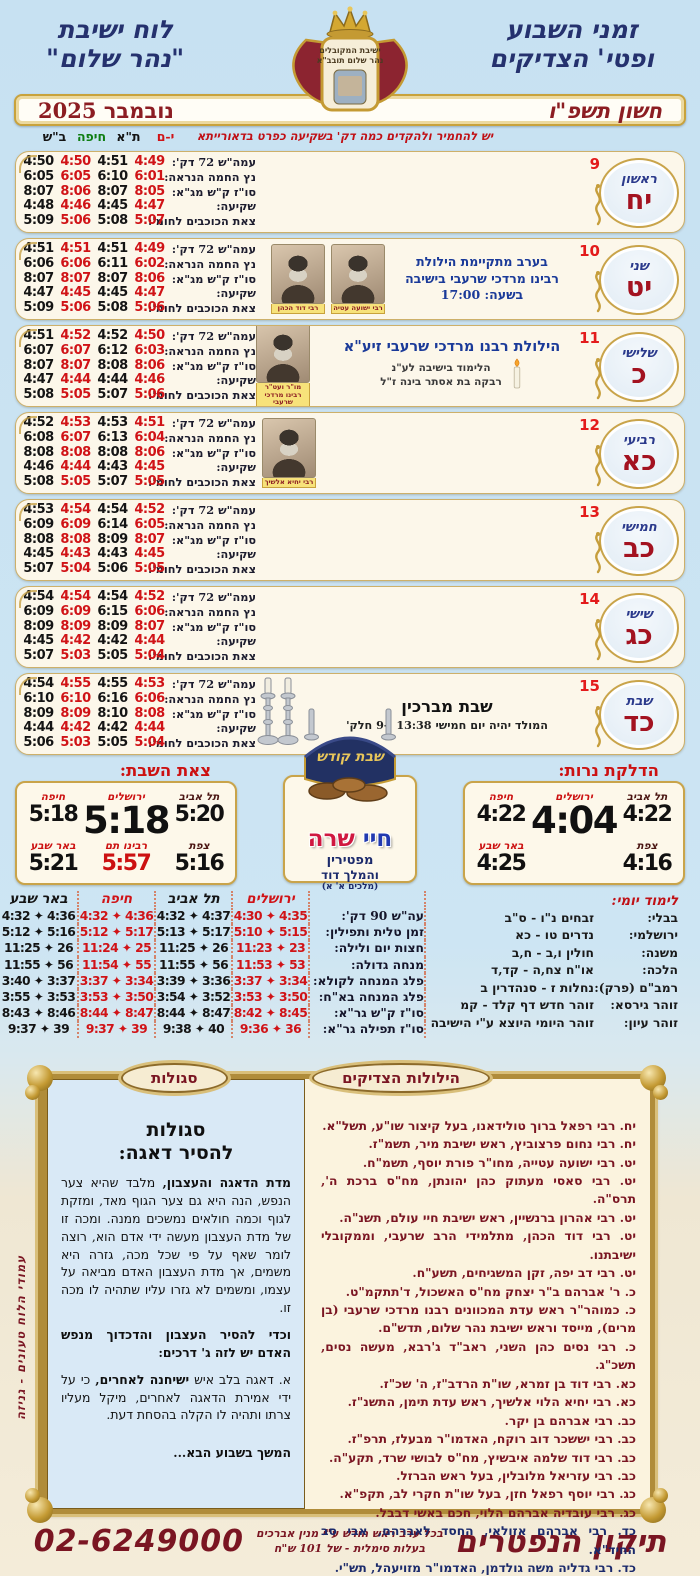  I want to click on study-row: ירושלמי: נדרים טו - כא, so click(552, 934).